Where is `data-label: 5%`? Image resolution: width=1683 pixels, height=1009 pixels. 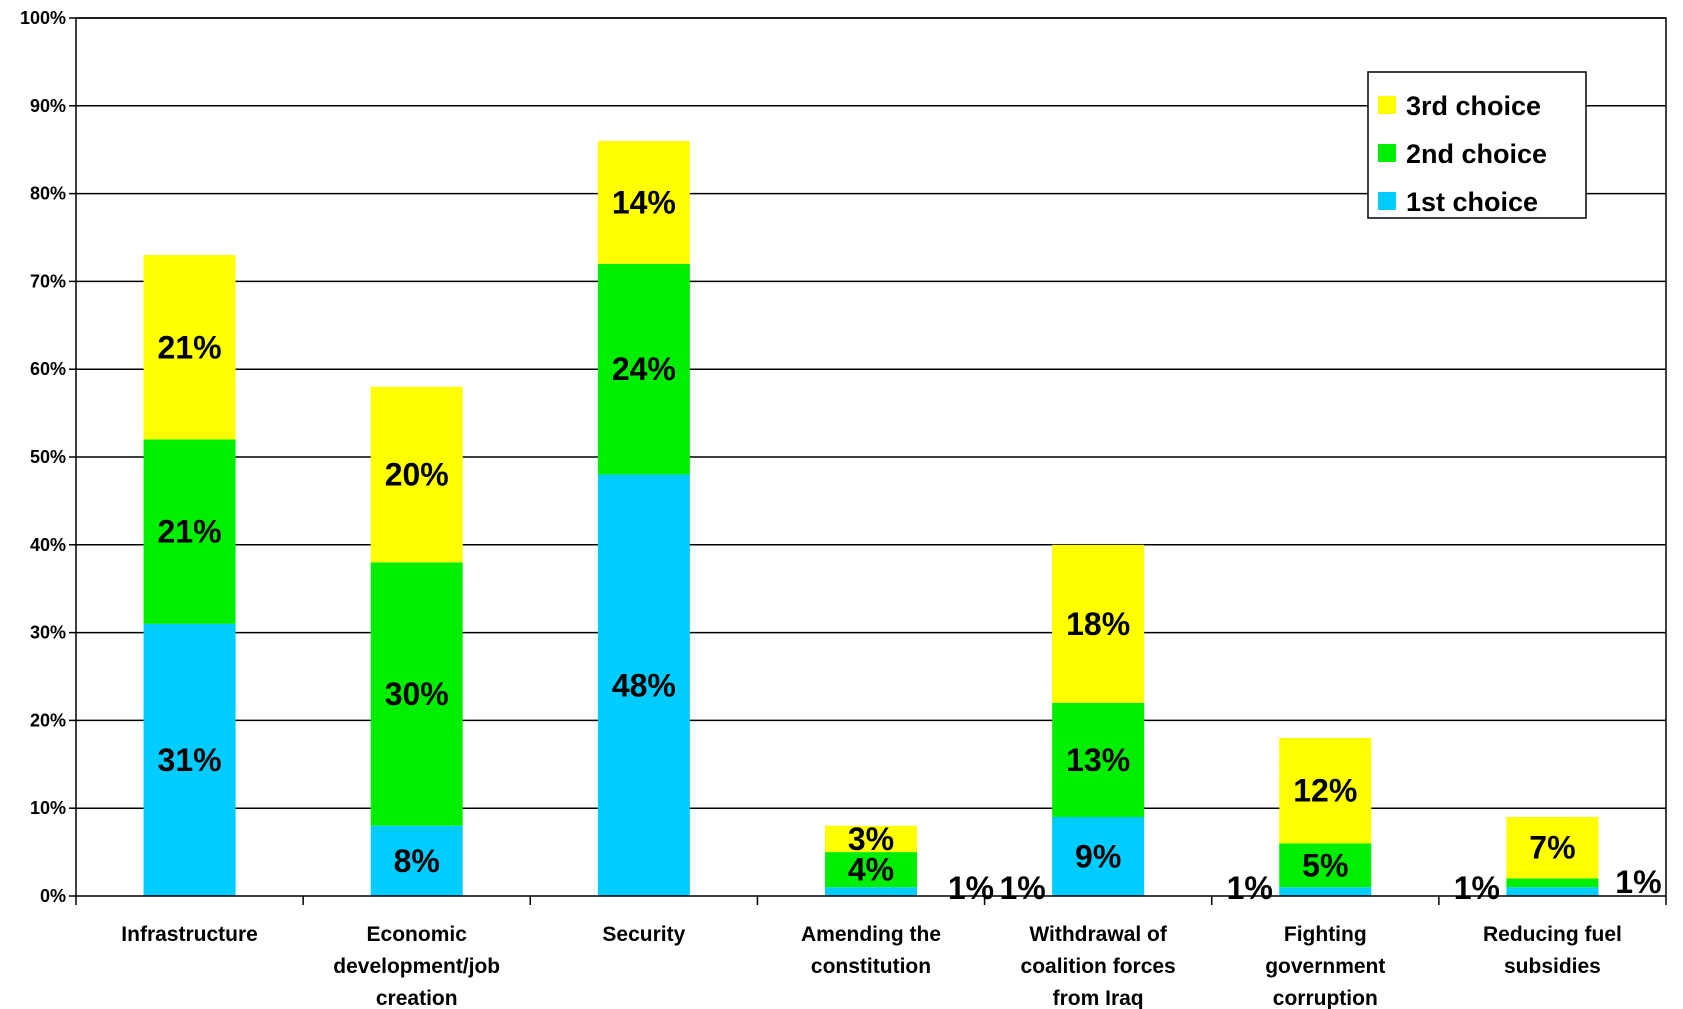
data-label: 5% is located at coordinates (1325, 865).